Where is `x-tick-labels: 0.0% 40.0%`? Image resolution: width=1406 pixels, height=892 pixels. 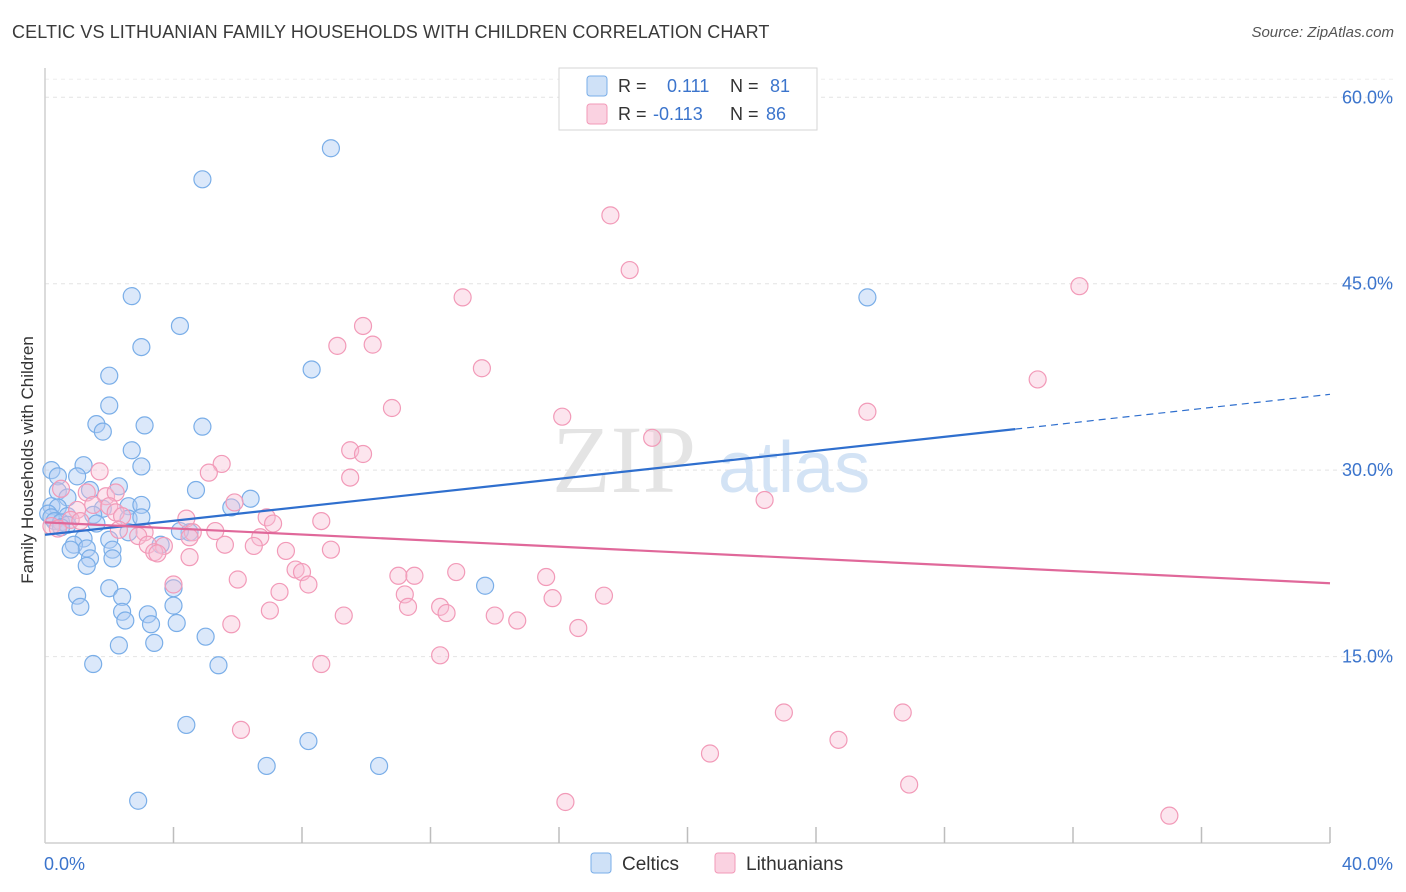 x-tick-labels: 0.0% 40.0% is located at coordinates (718, 864).